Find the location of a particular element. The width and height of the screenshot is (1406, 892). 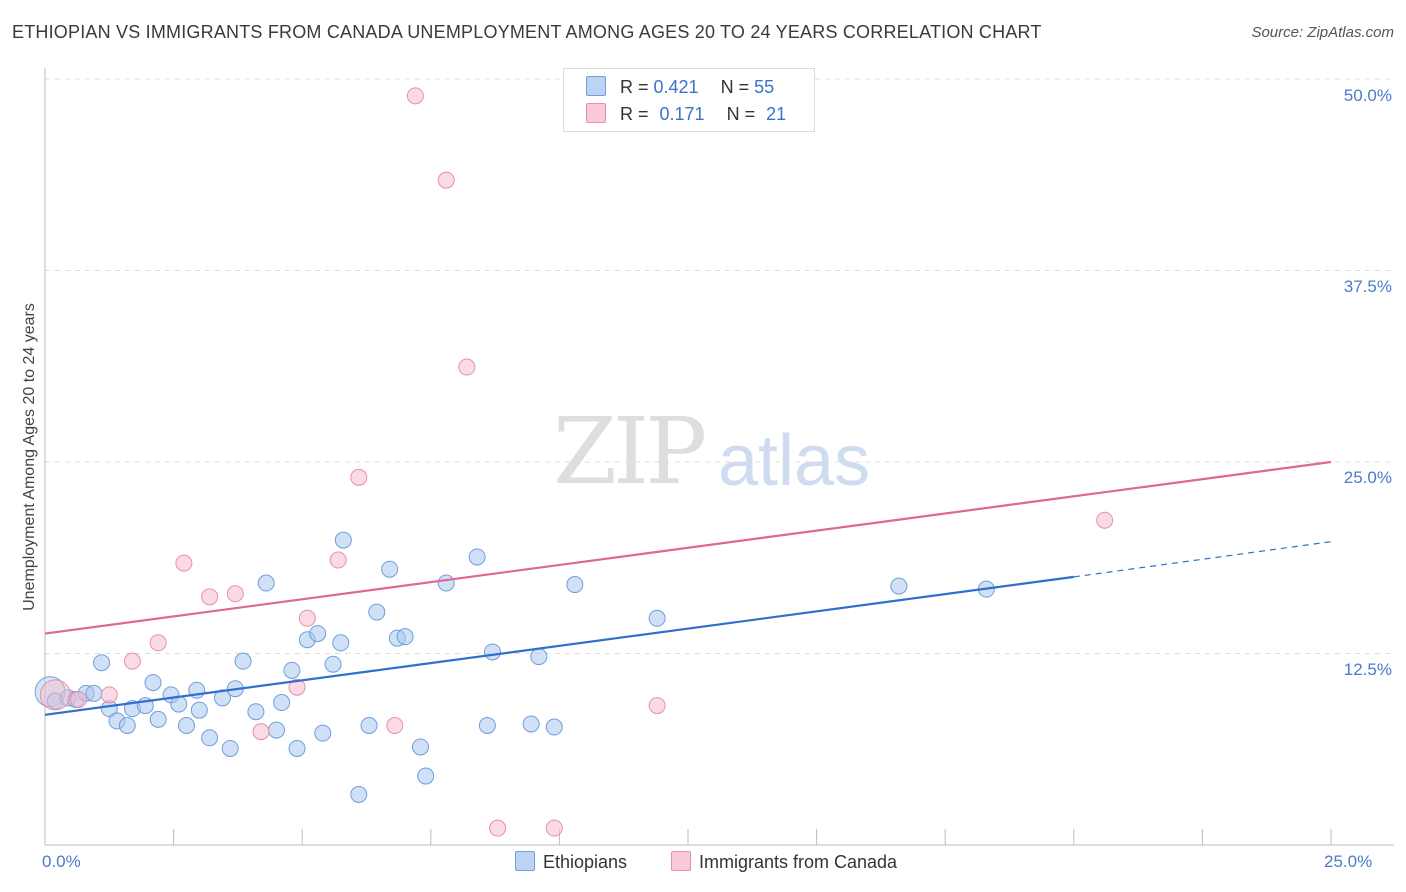

bottom-legend-ethiopians: Ethiopians is located at coordinates (571, 862).